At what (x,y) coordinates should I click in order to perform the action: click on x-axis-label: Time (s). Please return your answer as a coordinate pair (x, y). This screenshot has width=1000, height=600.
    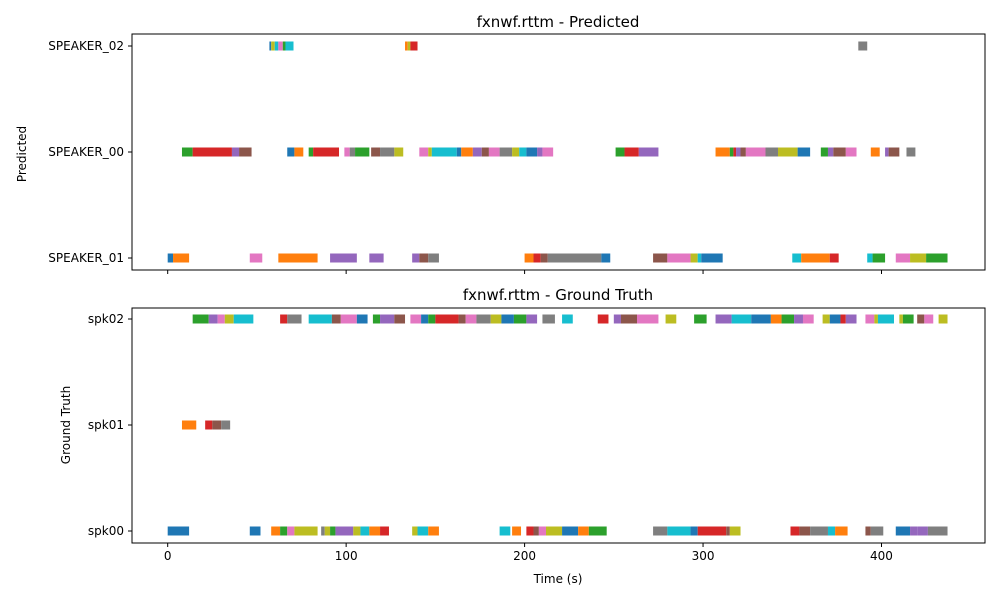
    Looking at the image, I should click on (558, 579).